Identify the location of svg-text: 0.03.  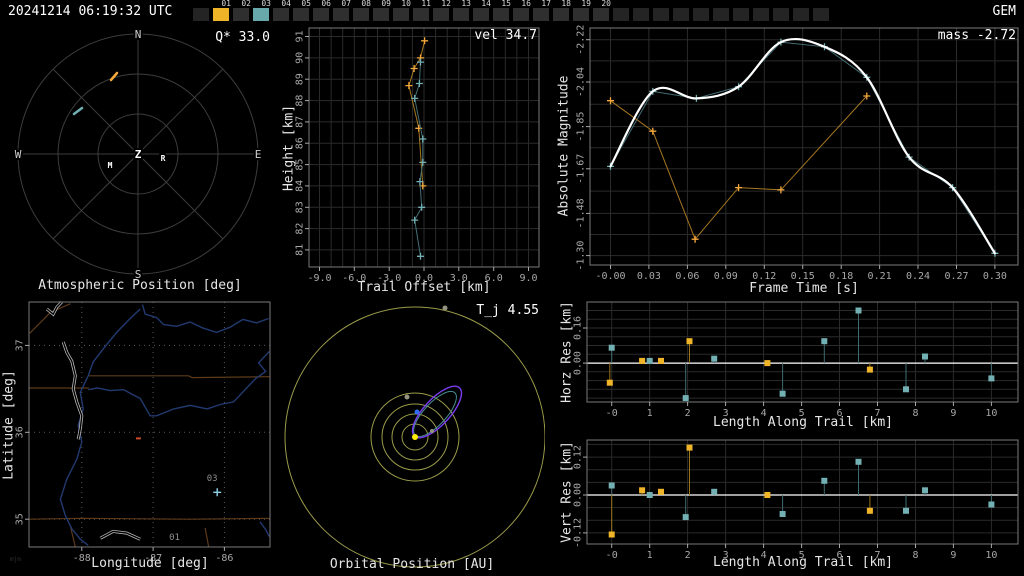
(649, 276).